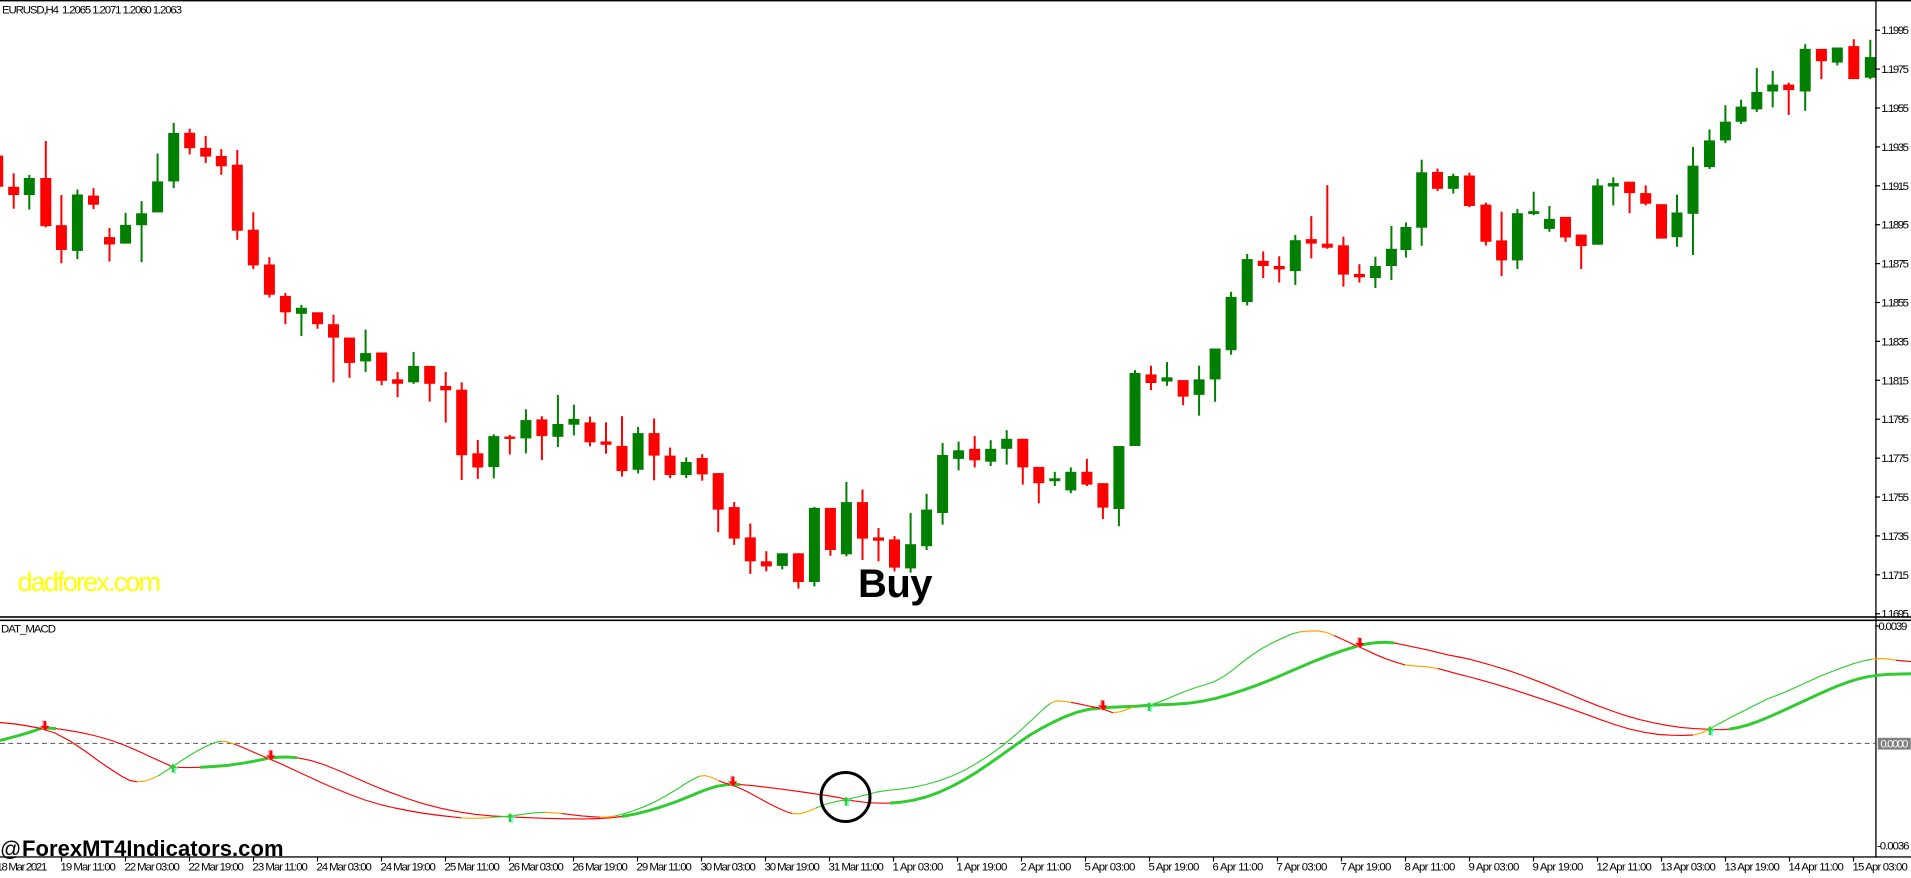 Image resolution: width=1911 pixels, height=878 pixels. What do you see at coordinates (1895, 265) in the screenshot?
I see `svg-text: 1.1875` at bounding box center [1895, 265].